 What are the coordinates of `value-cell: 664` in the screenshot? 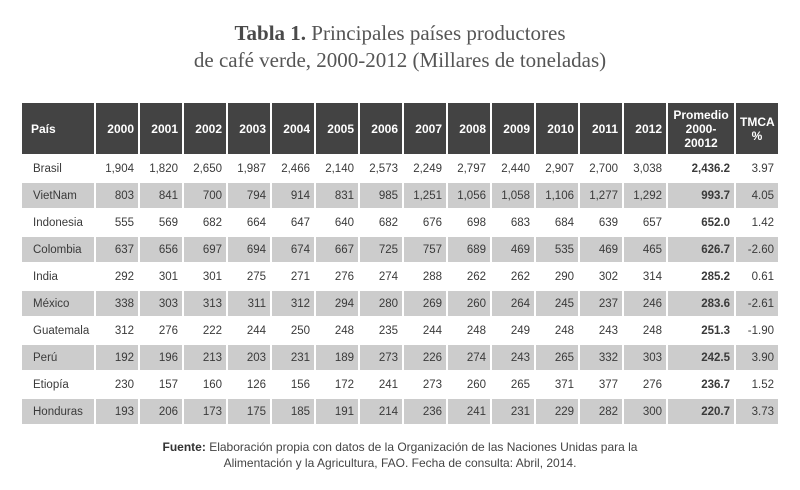 It's located at (249, 222).